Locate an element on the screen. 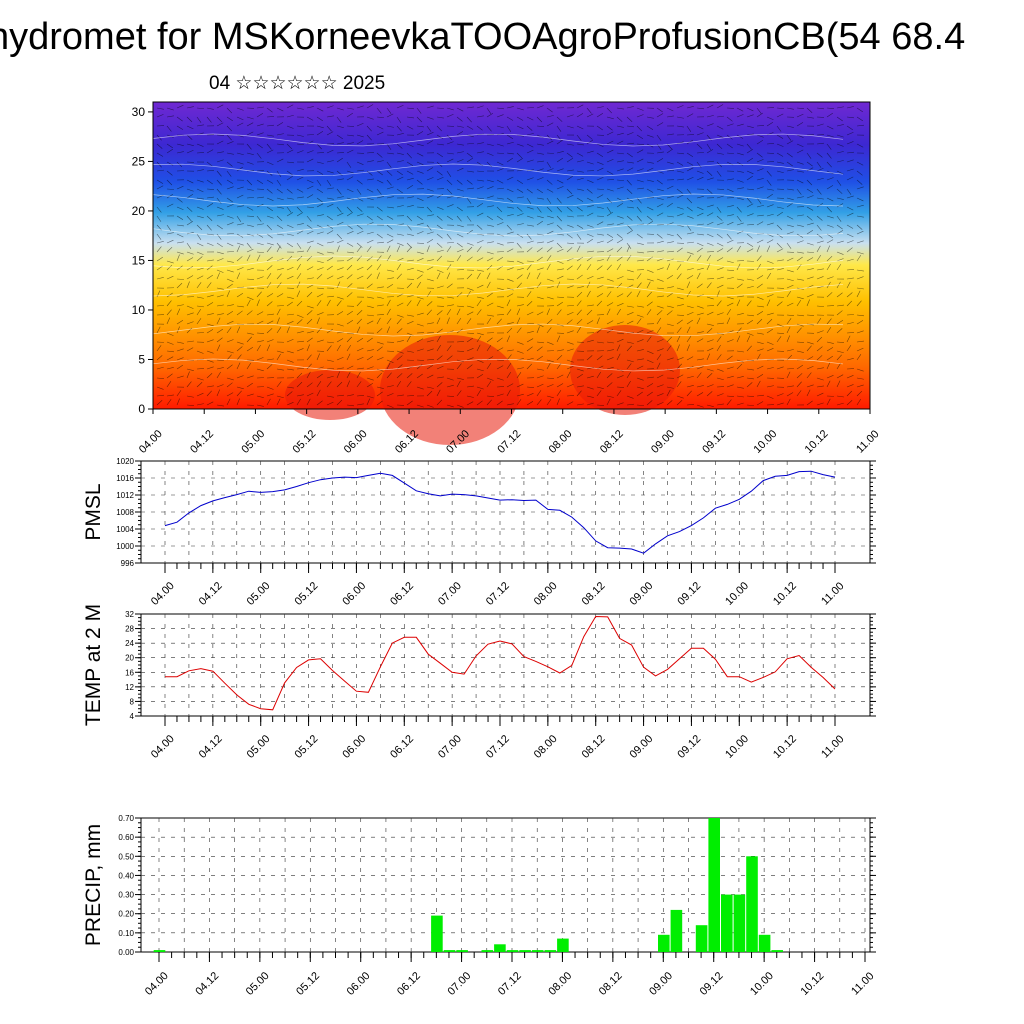 The height and width of the screenshot is (1024, 1024). precip-xtick-label: 05.12 is located at coordinates (308, 984).